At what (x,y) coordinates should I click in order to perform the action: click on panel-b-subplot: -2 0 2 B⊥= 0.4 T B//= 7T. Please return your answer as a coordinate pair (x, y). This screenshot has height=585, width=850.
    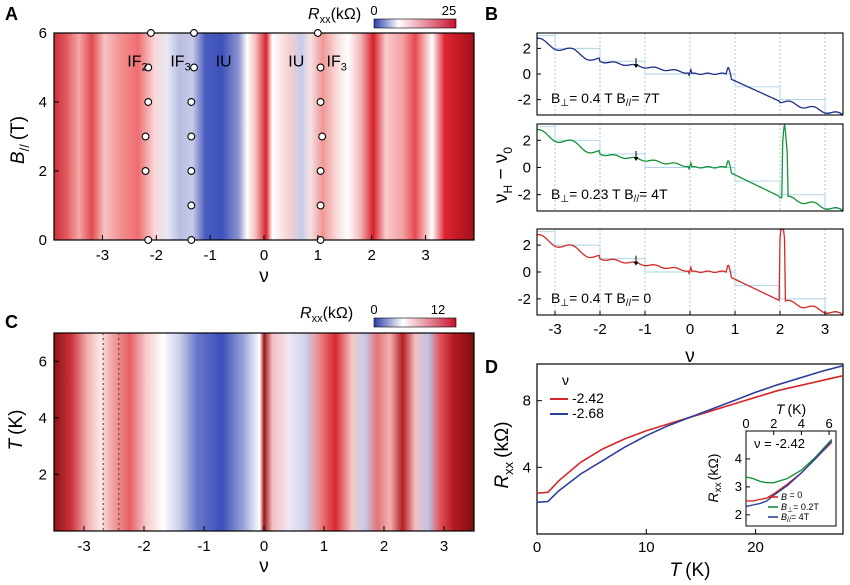
    Looking at the image, I should click on (681, 74).